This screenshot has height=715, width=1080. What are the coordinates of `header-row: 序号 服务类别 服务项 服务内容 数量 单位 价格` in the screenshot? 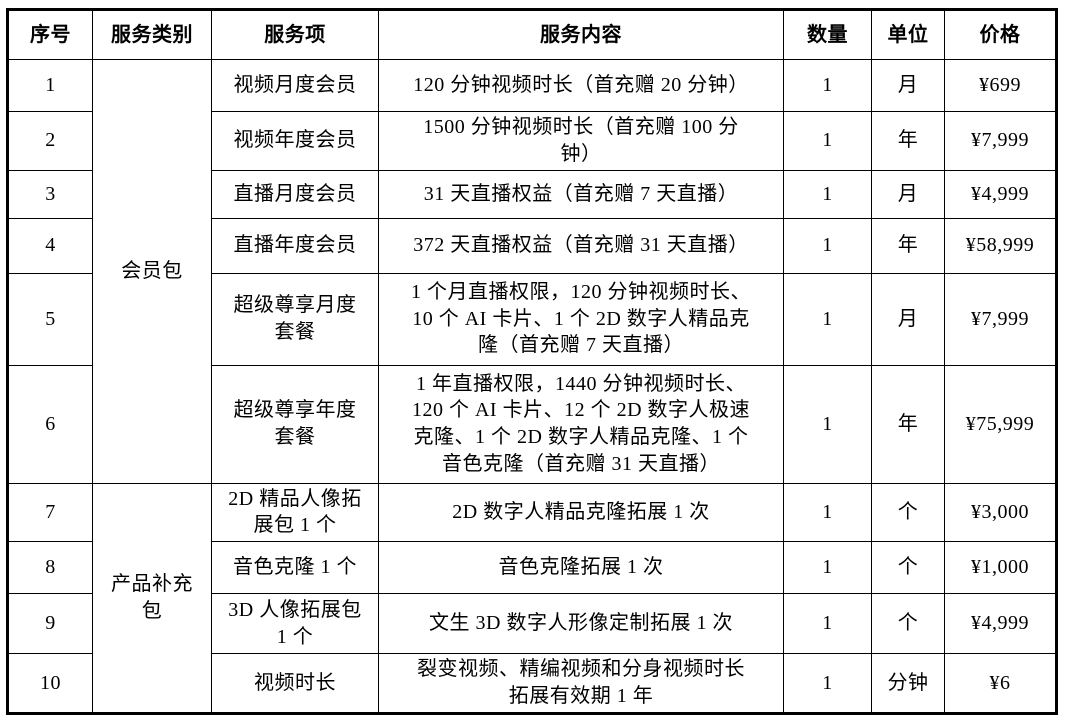 It's located at (532, 34).